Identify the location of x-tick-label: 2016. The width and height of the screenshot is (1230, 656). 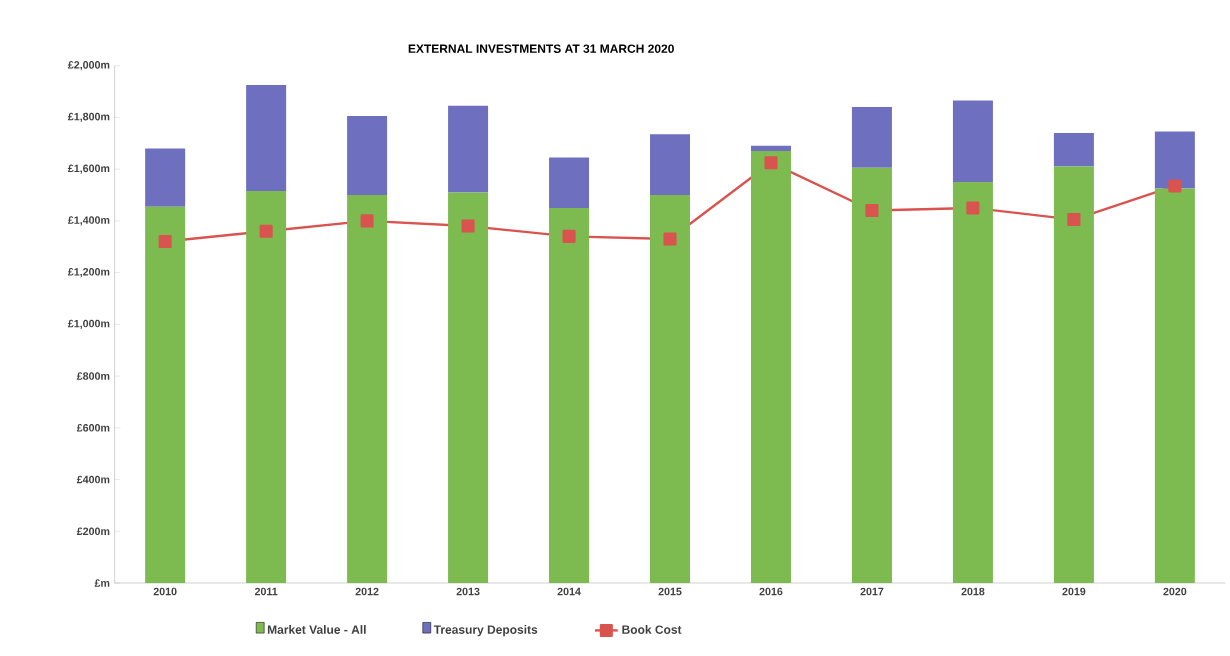
(771, 591).